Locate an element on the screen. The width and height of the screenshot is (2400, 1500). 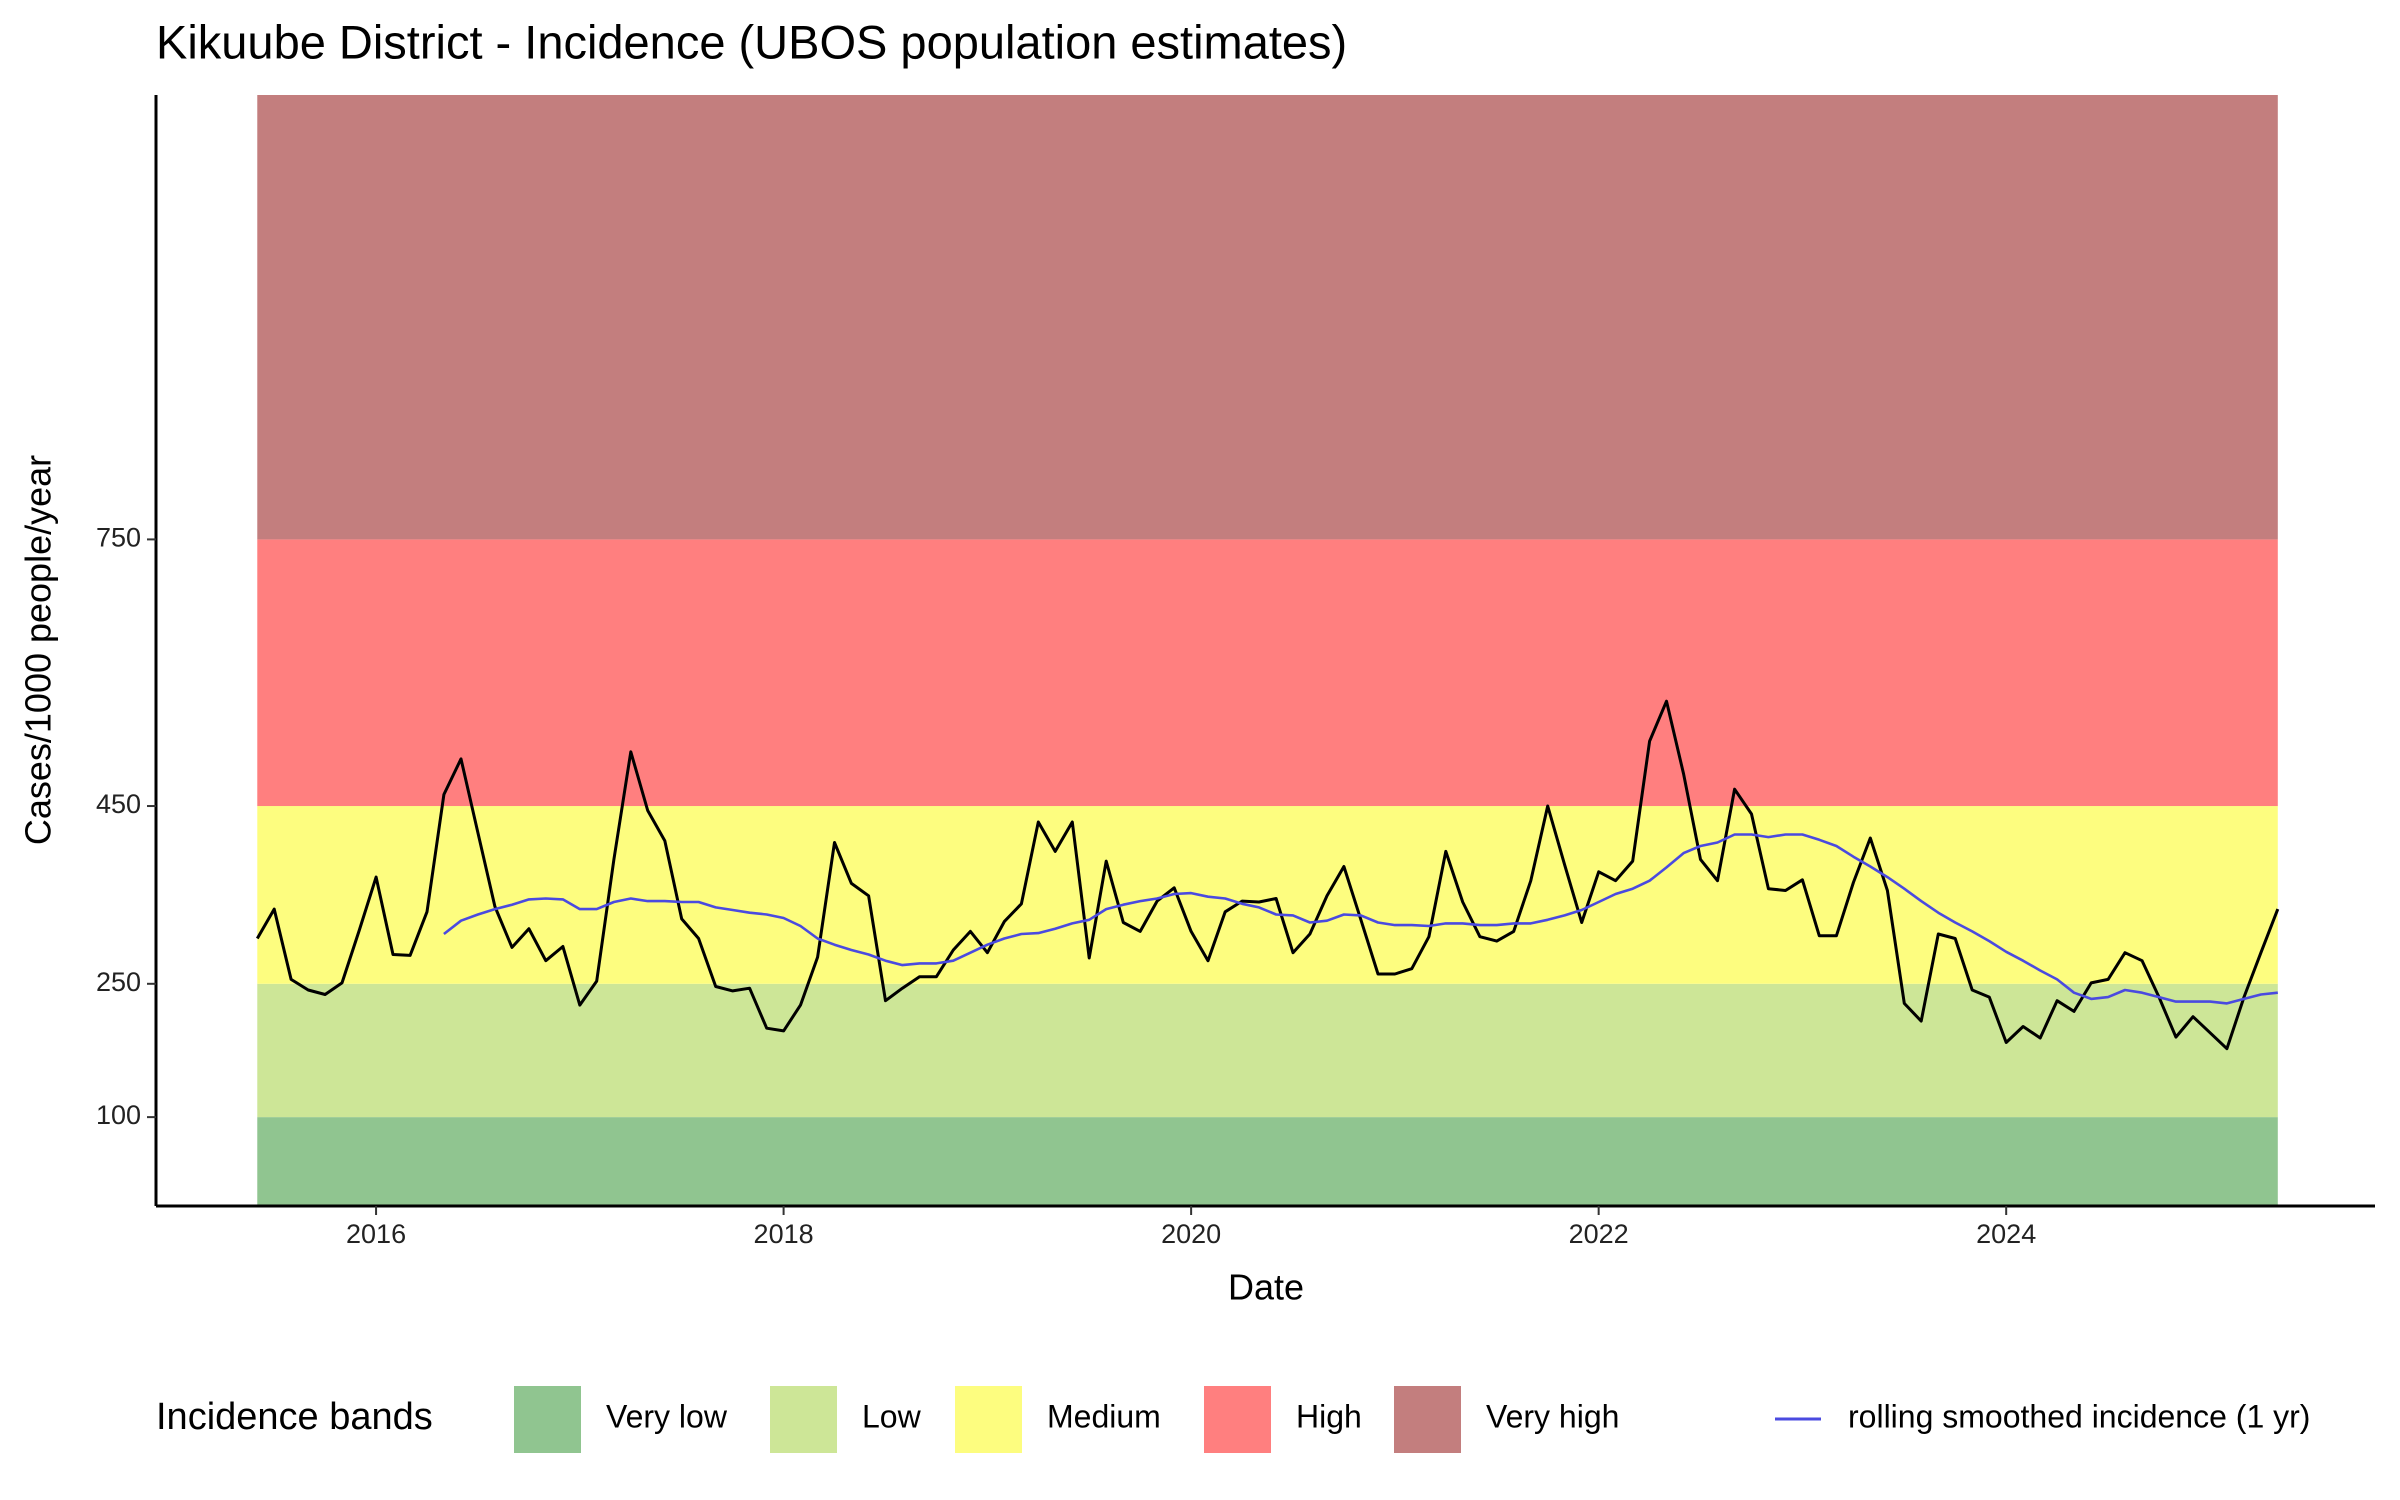
y-tick-label: 100 is located at coordinates (118, 1115).